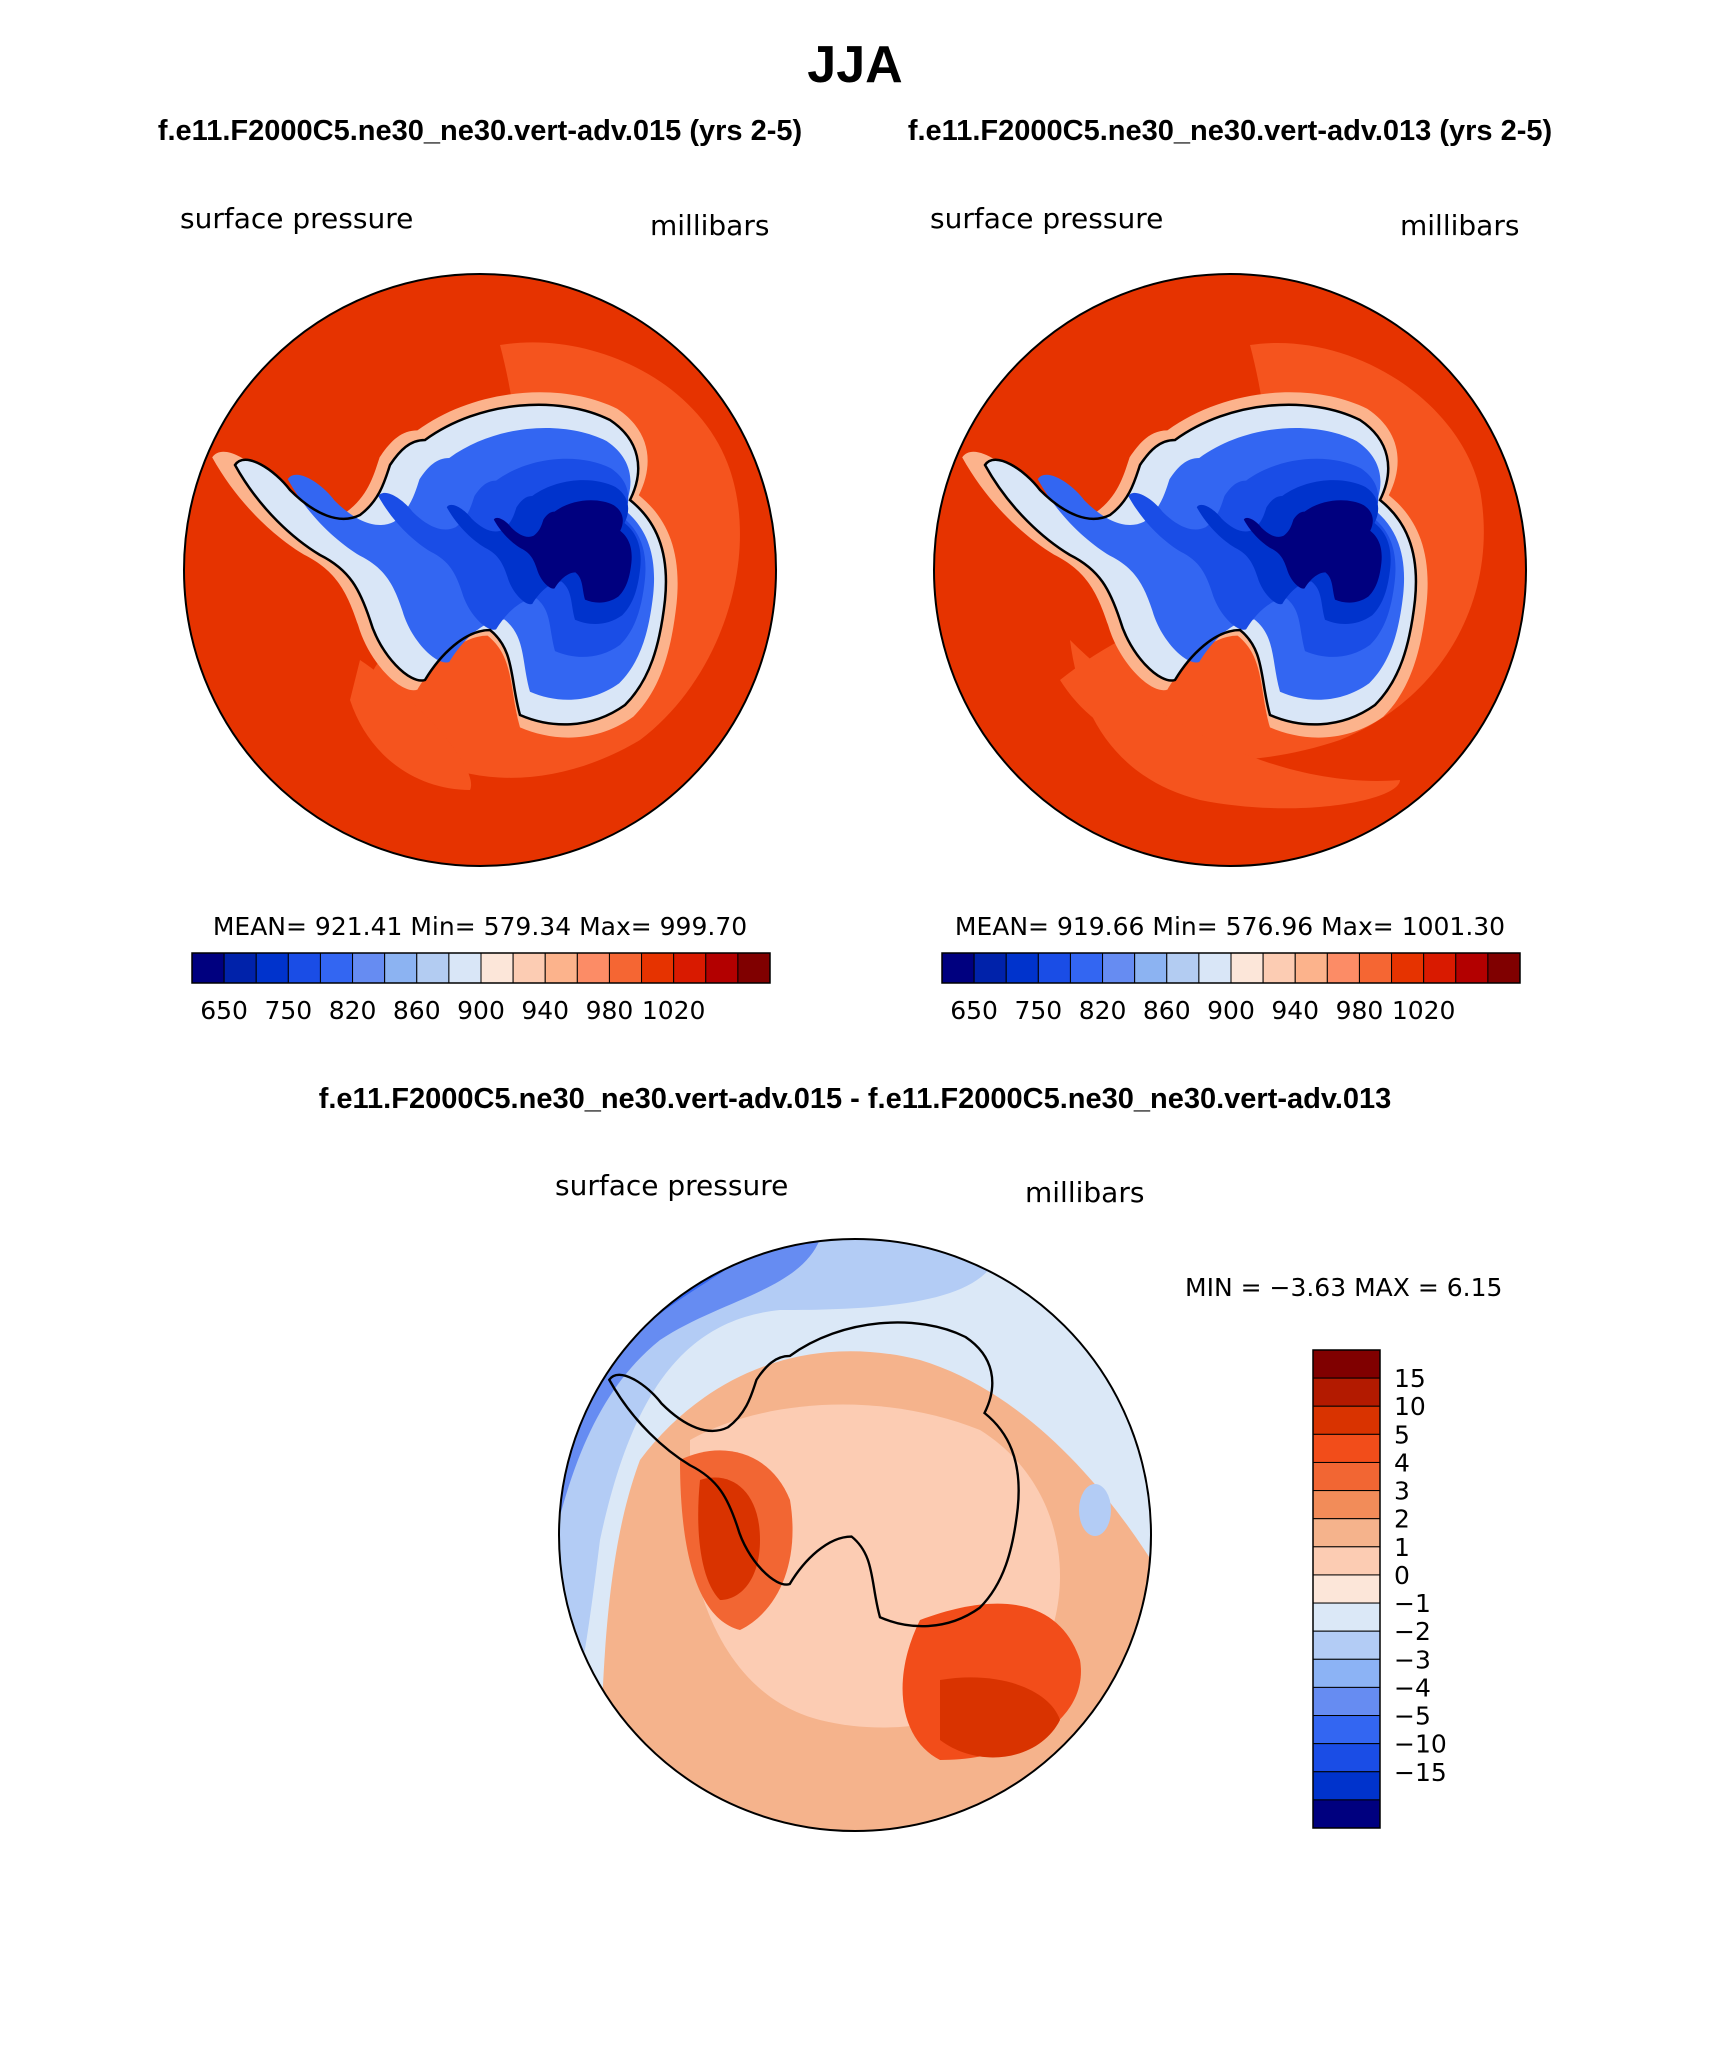  Describe the element at coordinates (854, 65) in the screenshot. I see `figure-title: JJA` at that location.